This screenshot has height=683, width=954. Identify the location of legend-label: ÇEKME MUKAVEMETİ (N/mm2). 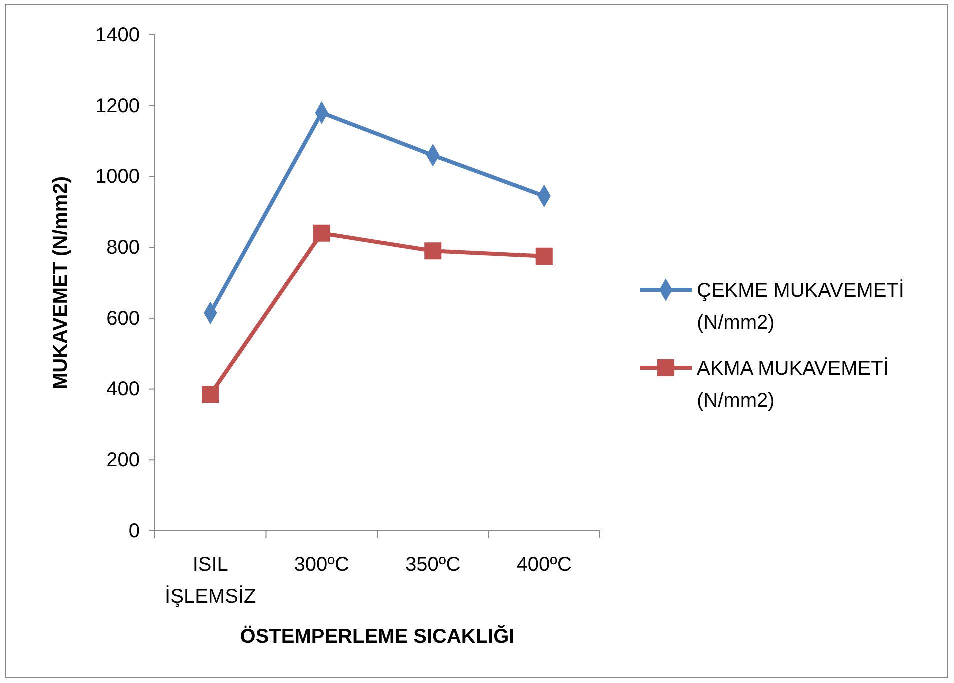
(800, 306).